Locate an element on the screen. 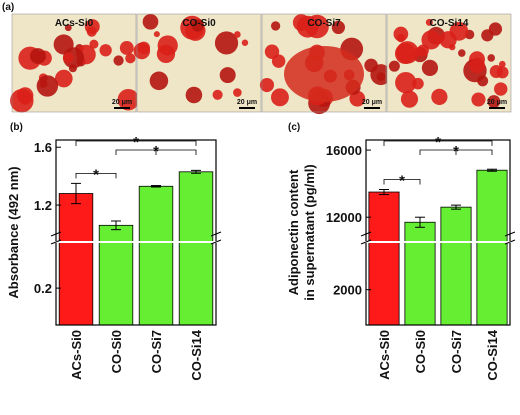  y-axis-label: Adiponectin content is located at coordinates (293, 232).